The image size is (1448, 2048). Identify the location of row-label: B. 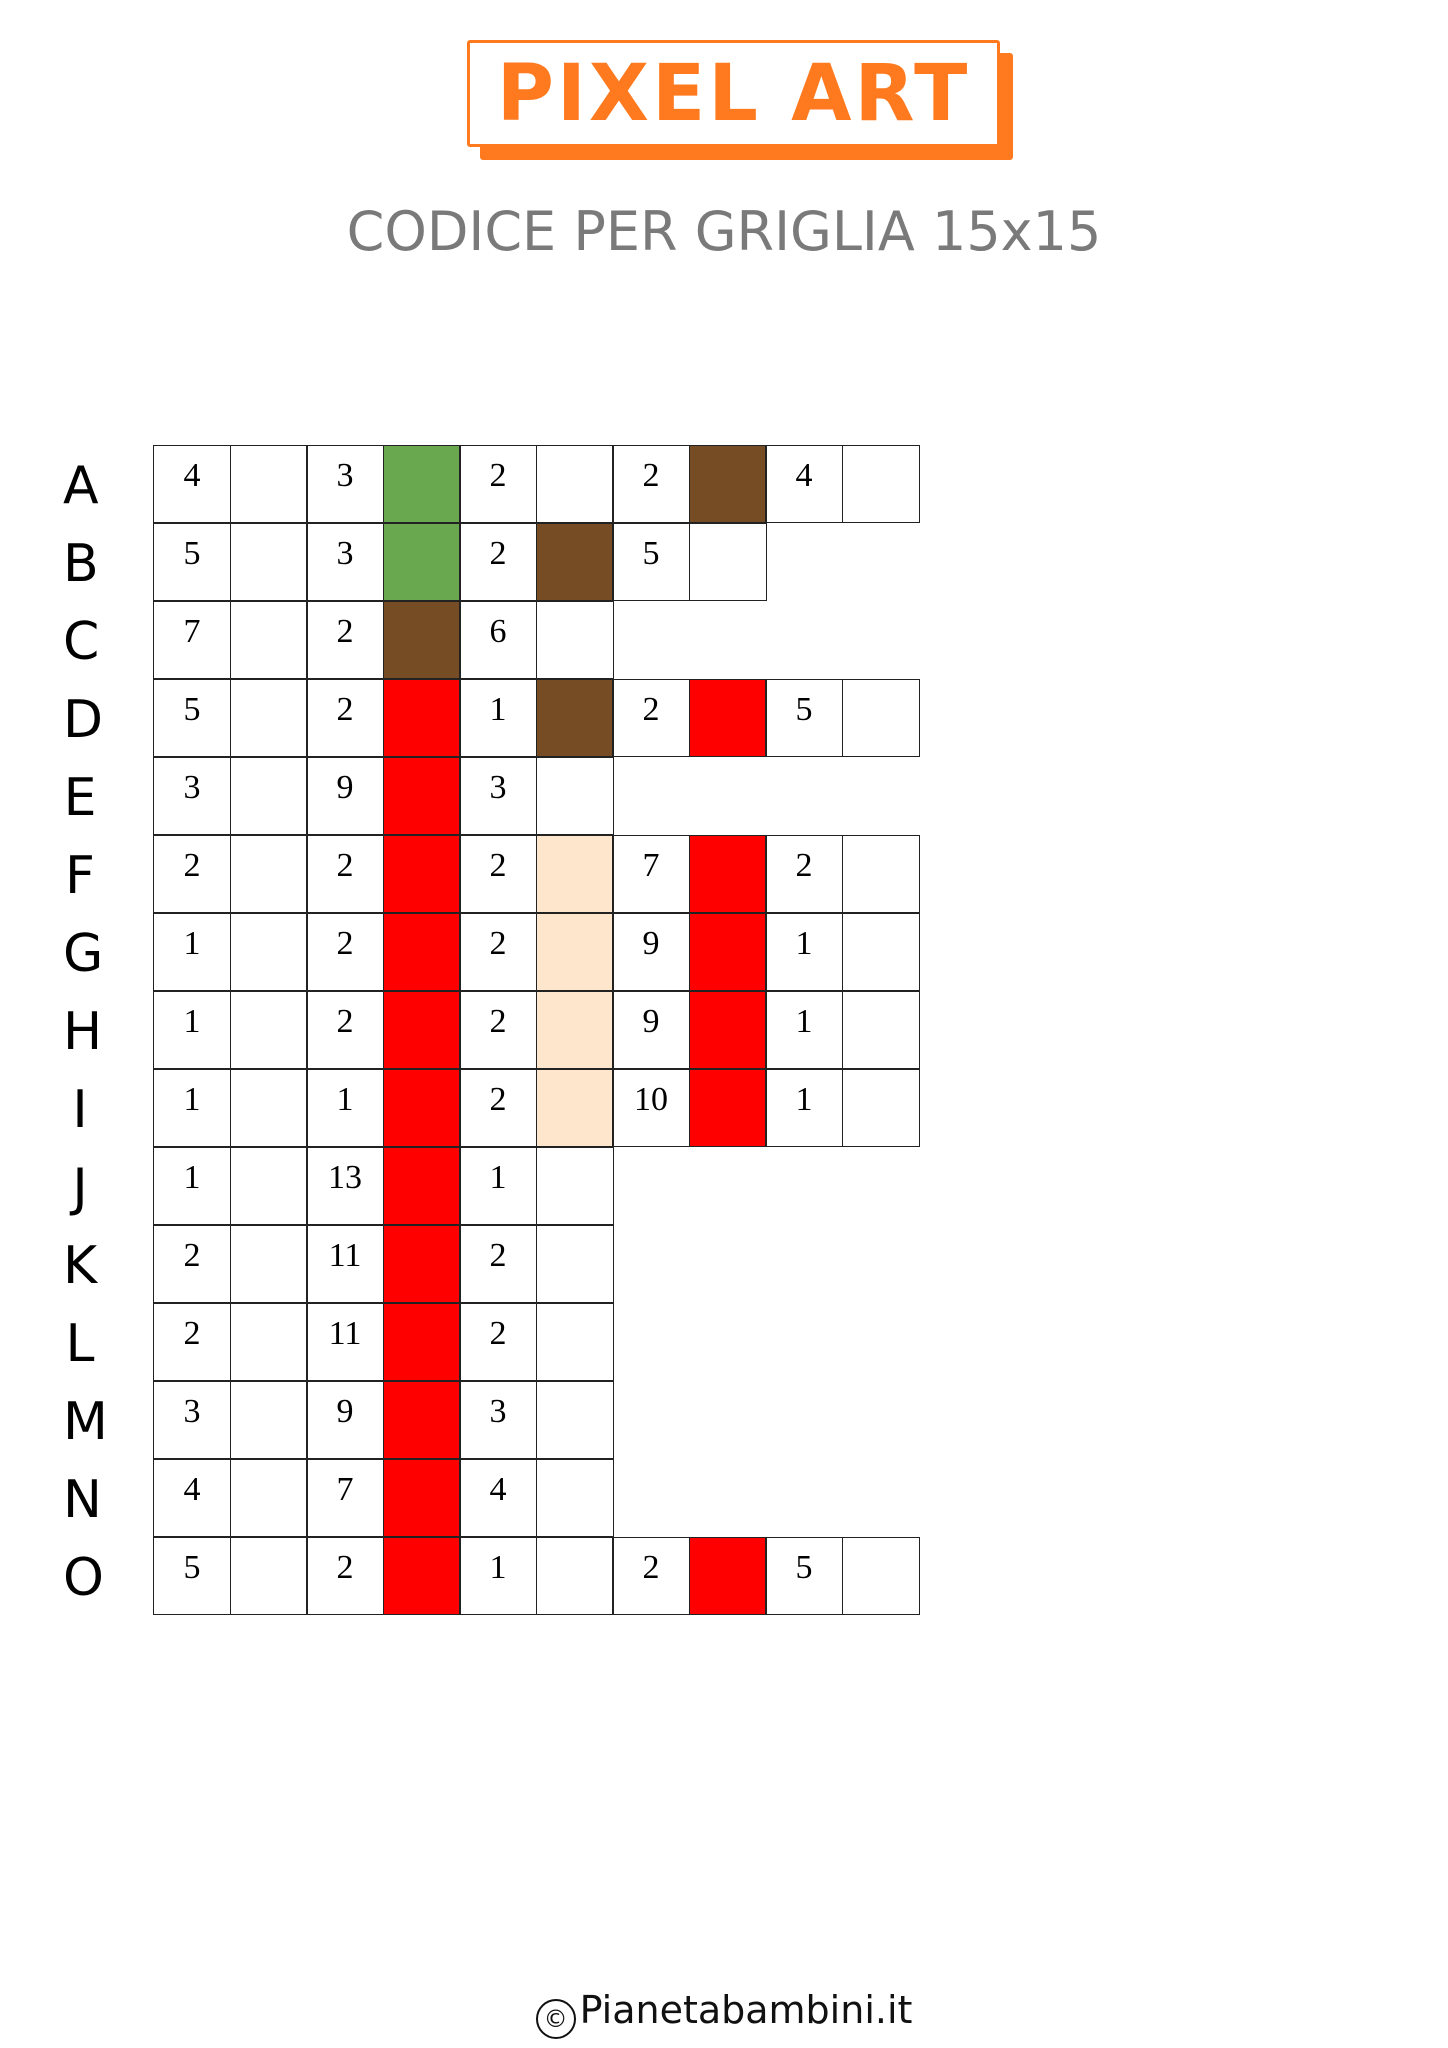
(81, 564).